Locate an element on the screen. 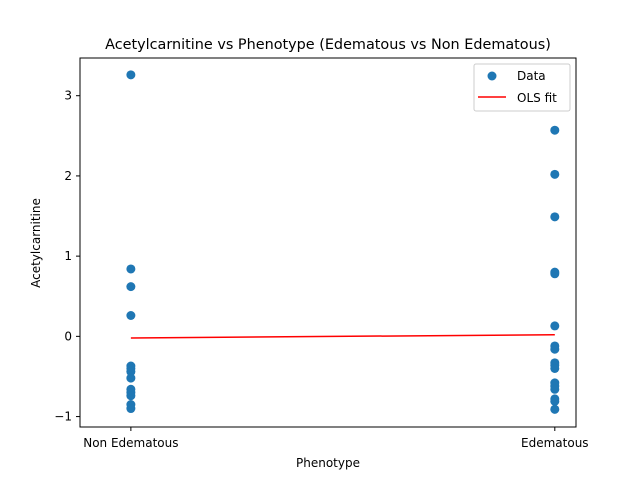  legend-box is located at coordinates (522, 87).